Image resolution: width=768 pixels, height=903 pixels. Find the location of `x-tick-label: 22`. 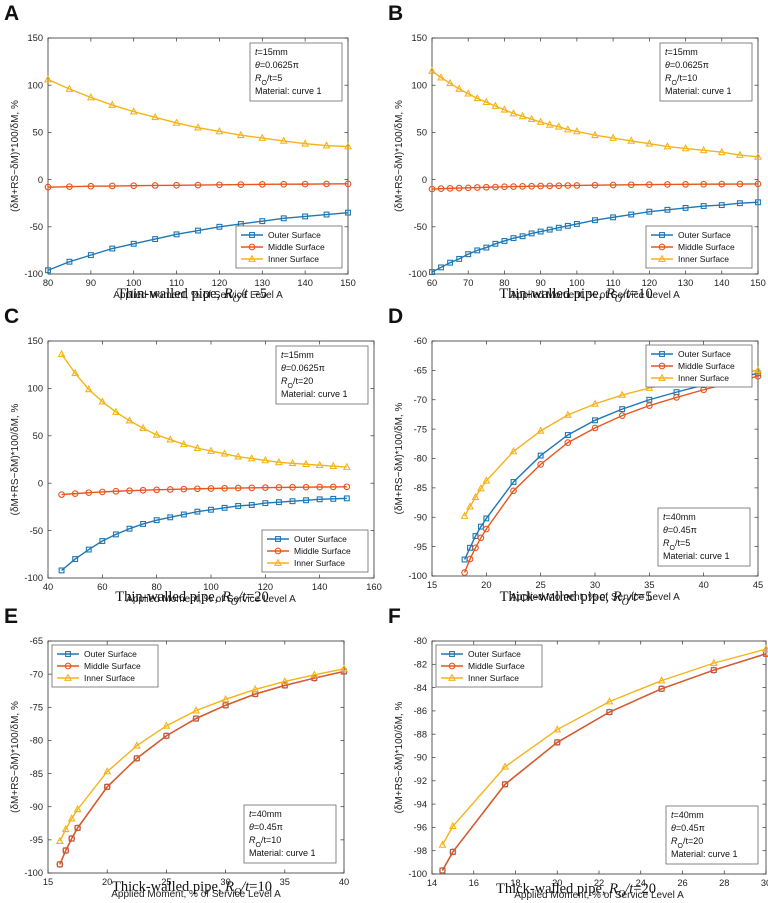

x-tick-label: 22 is located at coordinates (599, 883).